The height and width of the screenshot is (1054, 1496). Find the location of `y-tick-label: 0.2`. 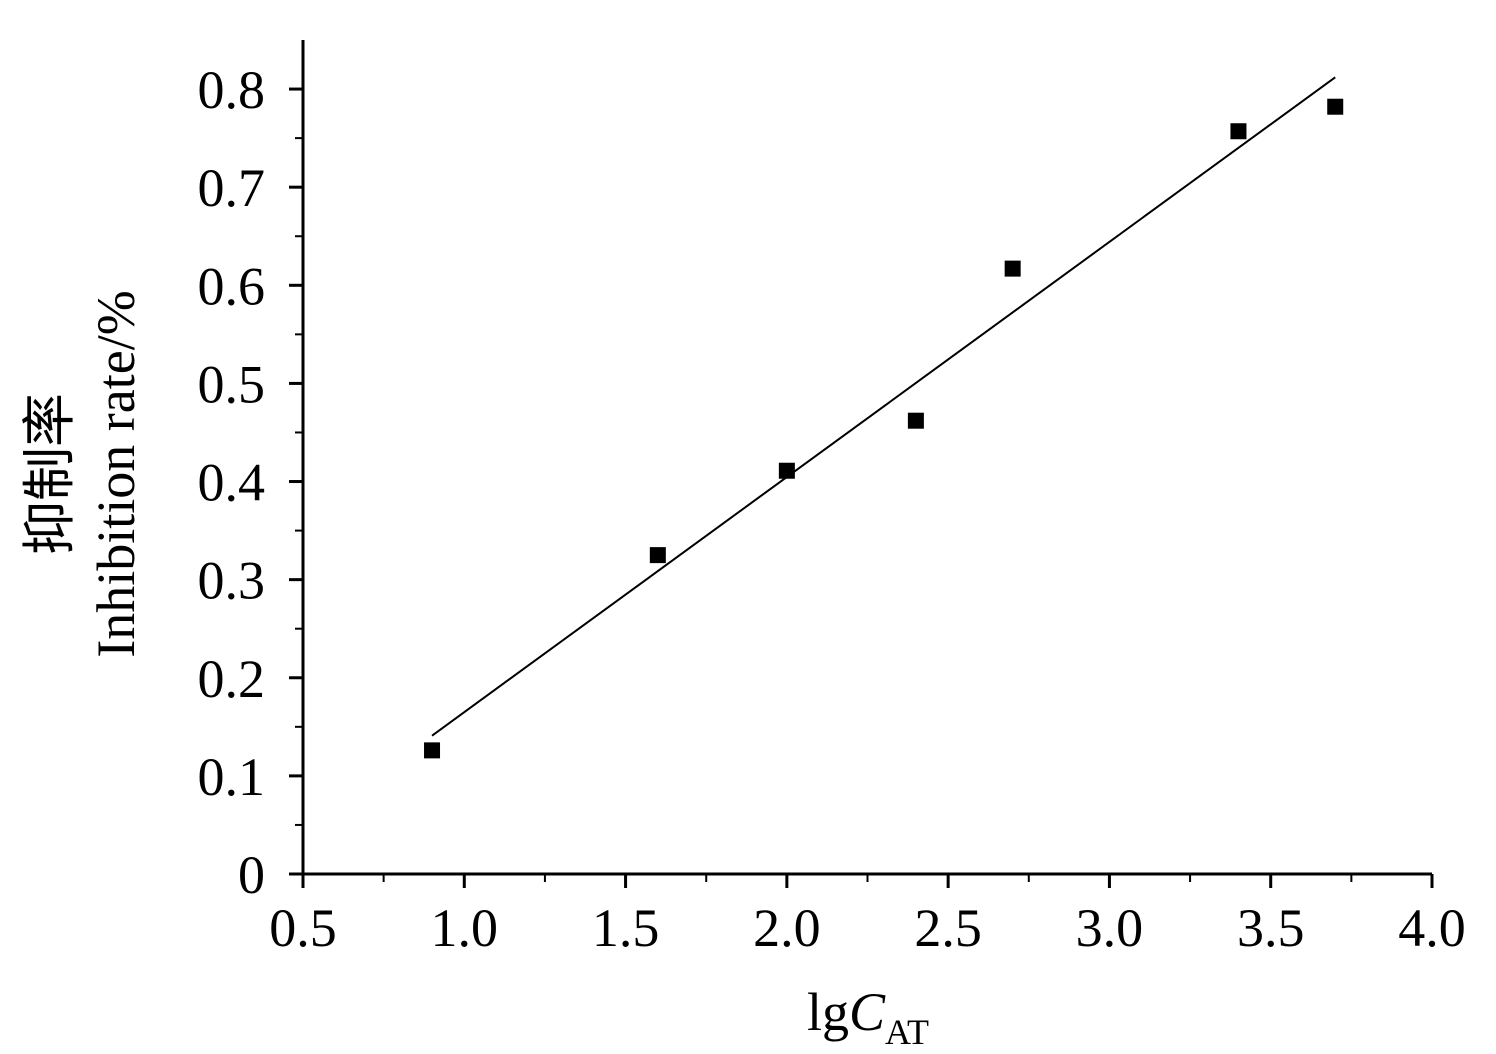

y-tick-label: 0.2 is located at coordinates (232, 679).